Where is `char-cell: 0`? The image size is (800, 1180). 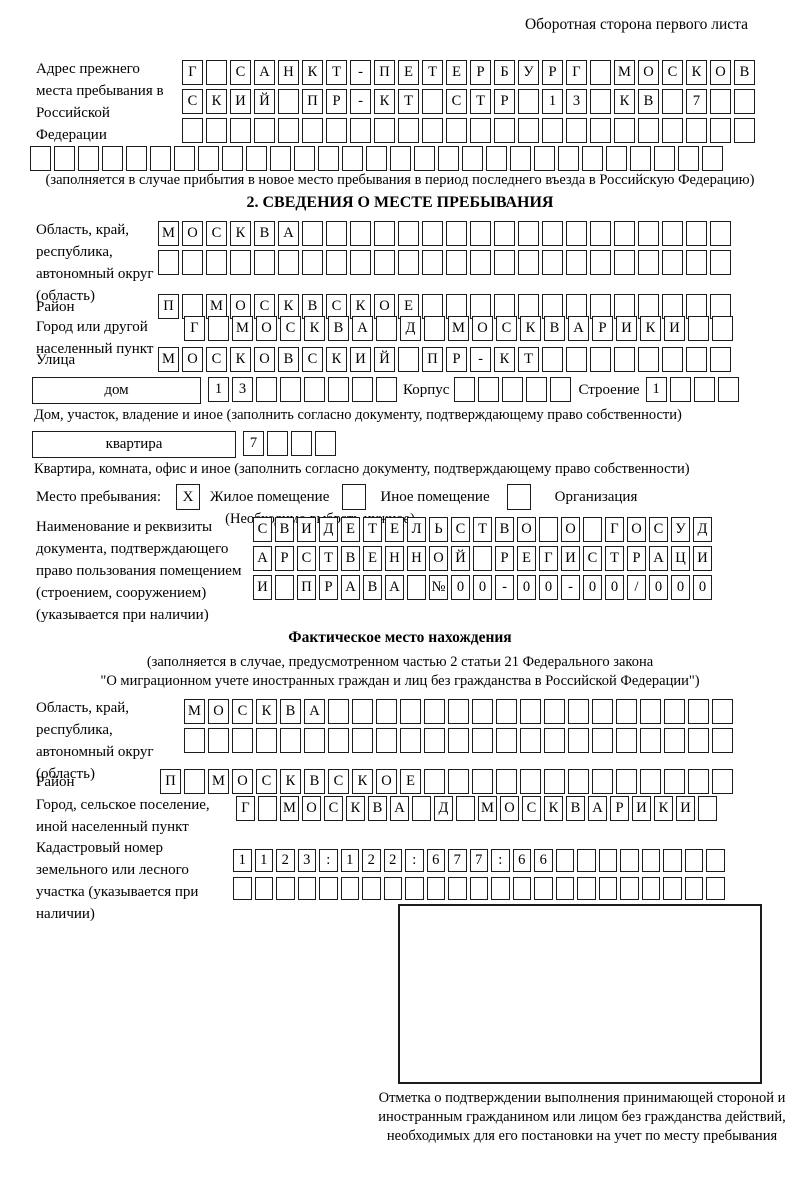 char-cell: 0 is located at coordinates (592, 587).